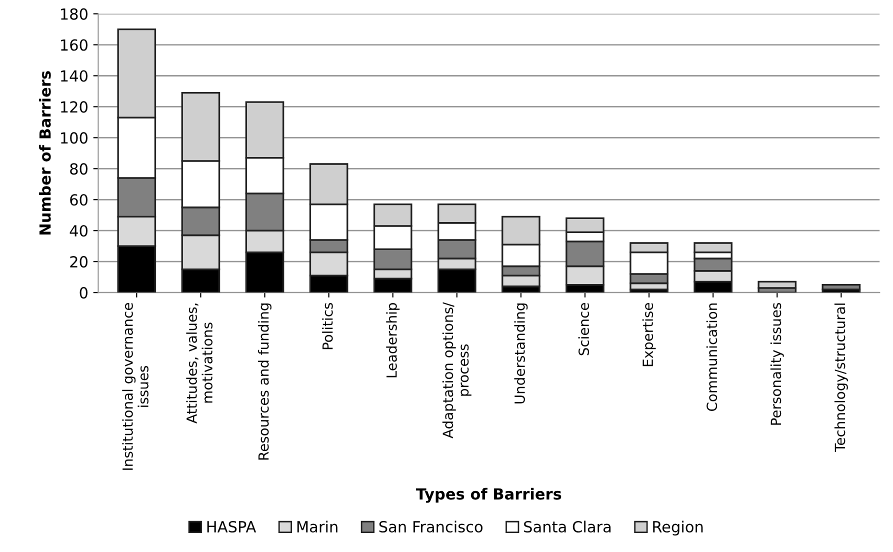  What do you see at coordinates (327, 326) in the screenshot?
I see `x-tick-label: Politics` at bounding box center [327, 326].